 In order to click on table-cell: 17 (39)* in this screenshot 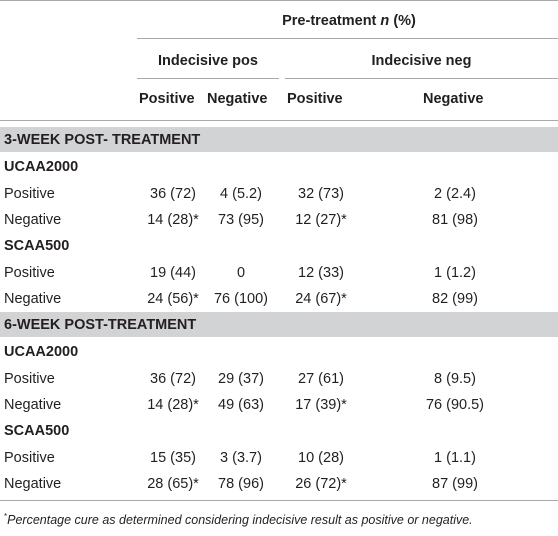, I will do `click(321, 405)`.